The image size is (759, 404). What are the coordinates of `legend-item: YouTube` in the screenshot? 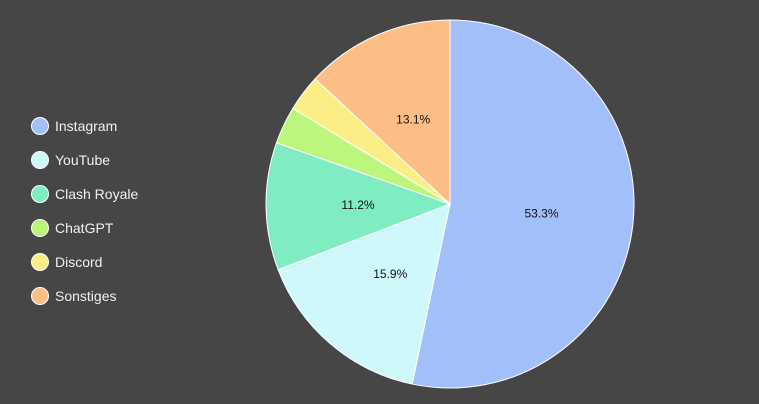 It's located at (84, 160).